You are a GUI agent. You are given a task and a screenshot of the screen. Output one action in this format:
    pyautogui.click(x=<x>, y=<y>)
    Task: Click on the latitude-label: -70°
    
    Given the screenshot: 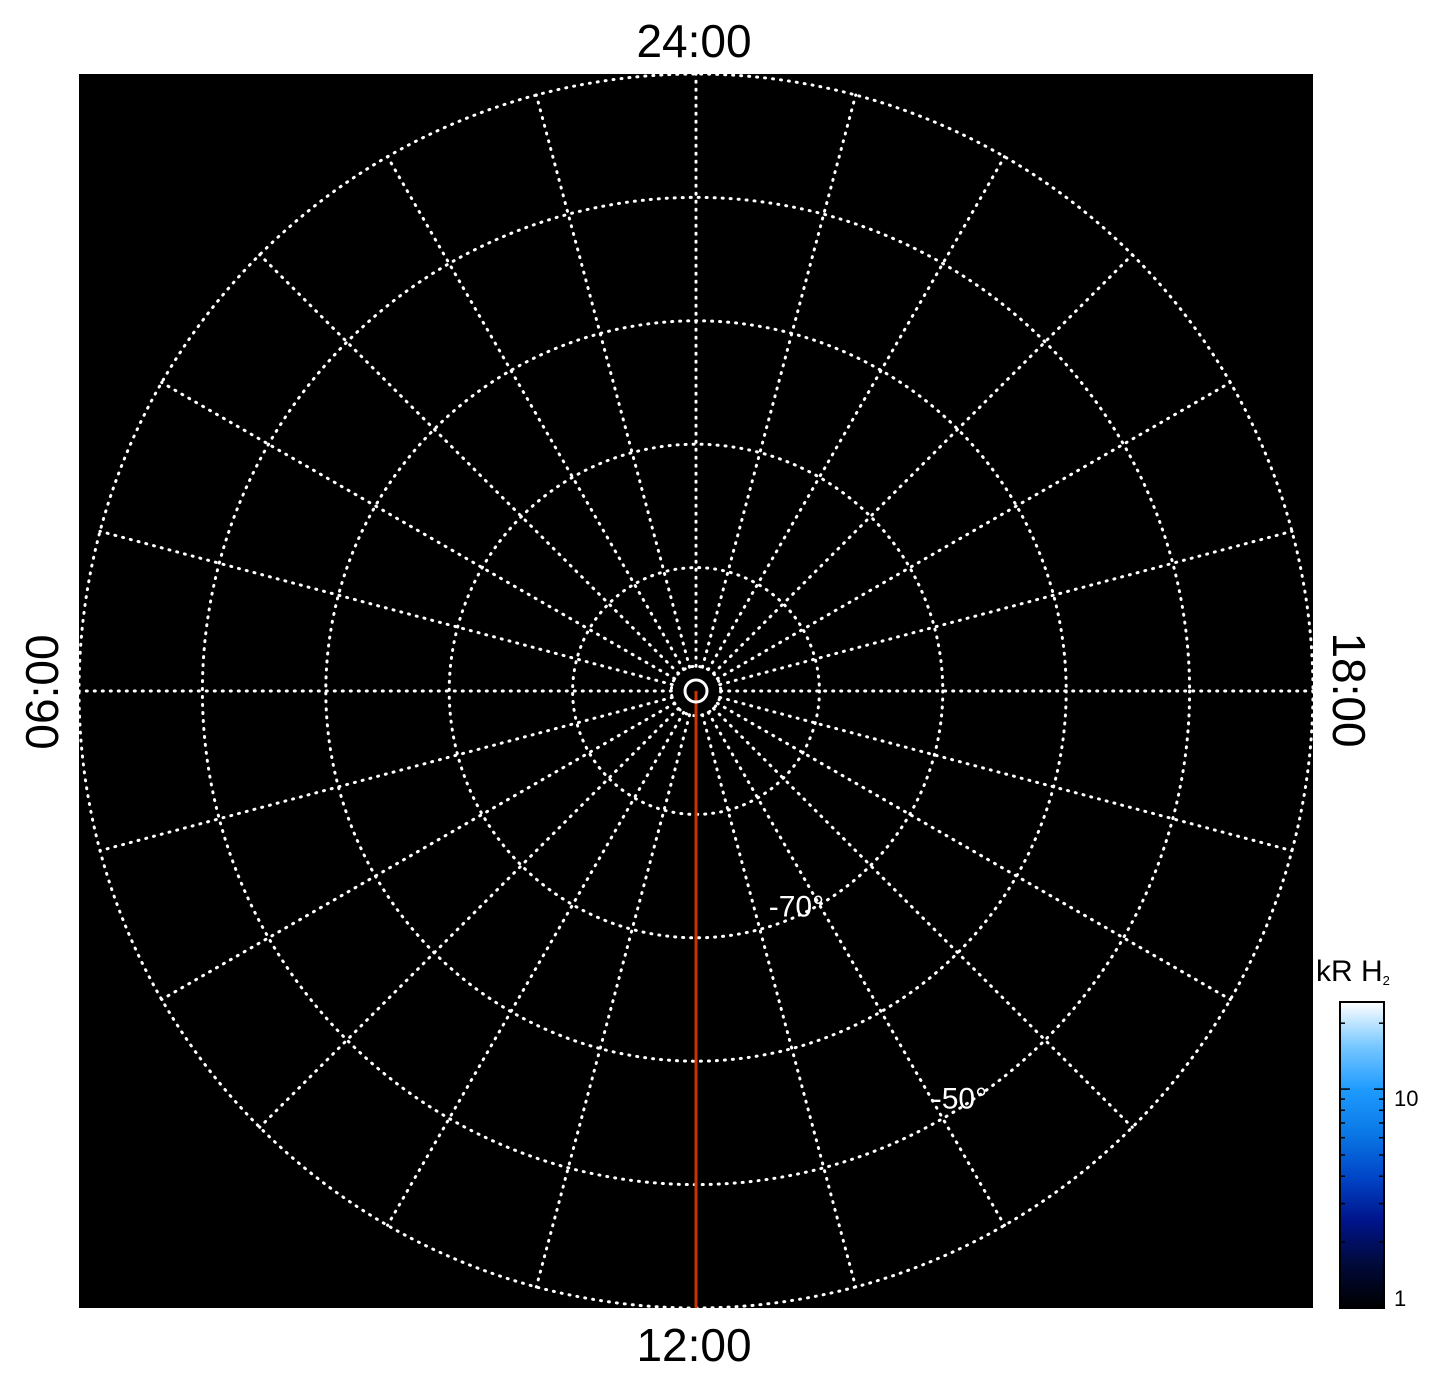 What is the action you would take?
    pyautogui.click(x=796, y=907)
    